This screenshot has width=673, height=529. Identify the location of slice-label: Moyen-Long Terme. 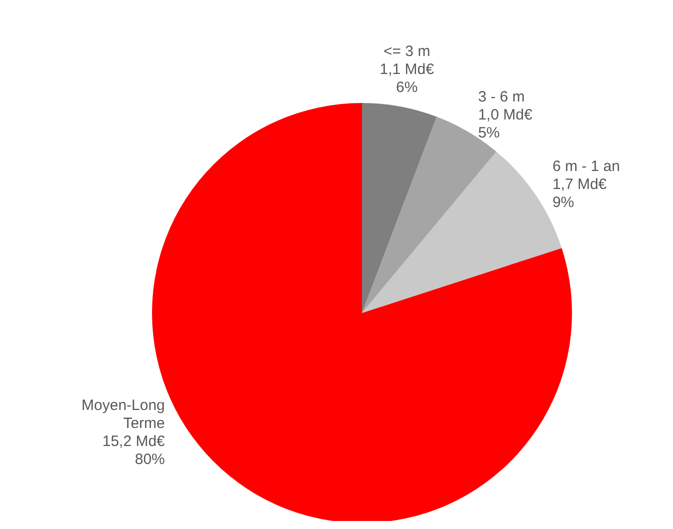
(123, 414).